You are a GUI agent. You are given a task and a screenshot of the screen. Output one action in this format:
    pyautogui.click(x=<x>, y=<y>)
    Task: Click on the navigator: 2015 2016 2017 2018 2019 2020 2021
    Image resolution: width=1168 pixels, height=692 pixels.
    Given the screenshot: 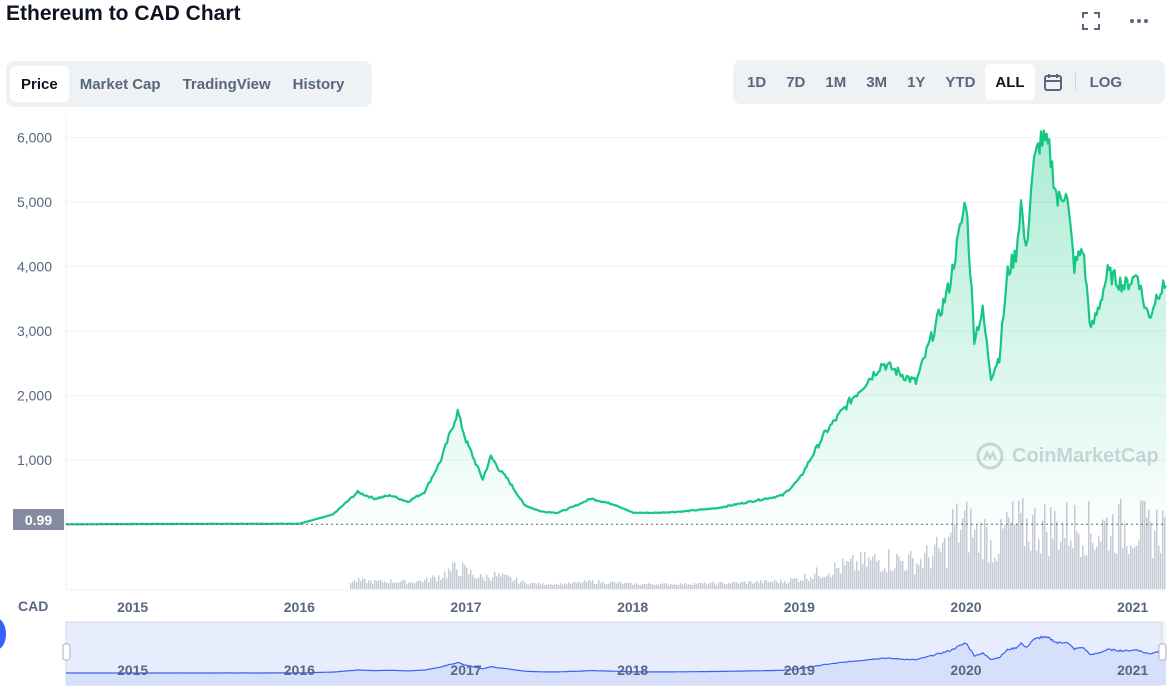 What is the action you would take?
    pyautogui.click(x=614, y=653)
    